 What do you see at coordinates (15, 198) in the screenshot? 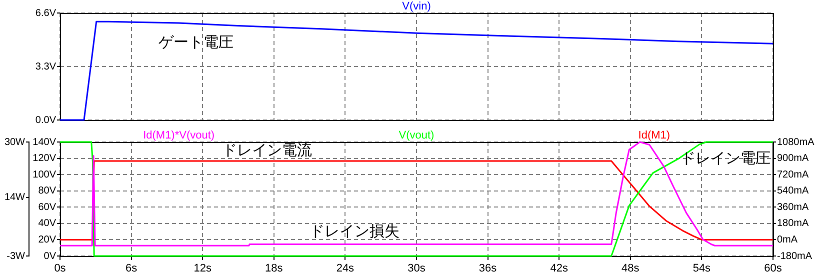
I see `y3-tick-label: 14W` at bounding box center [15, 198].